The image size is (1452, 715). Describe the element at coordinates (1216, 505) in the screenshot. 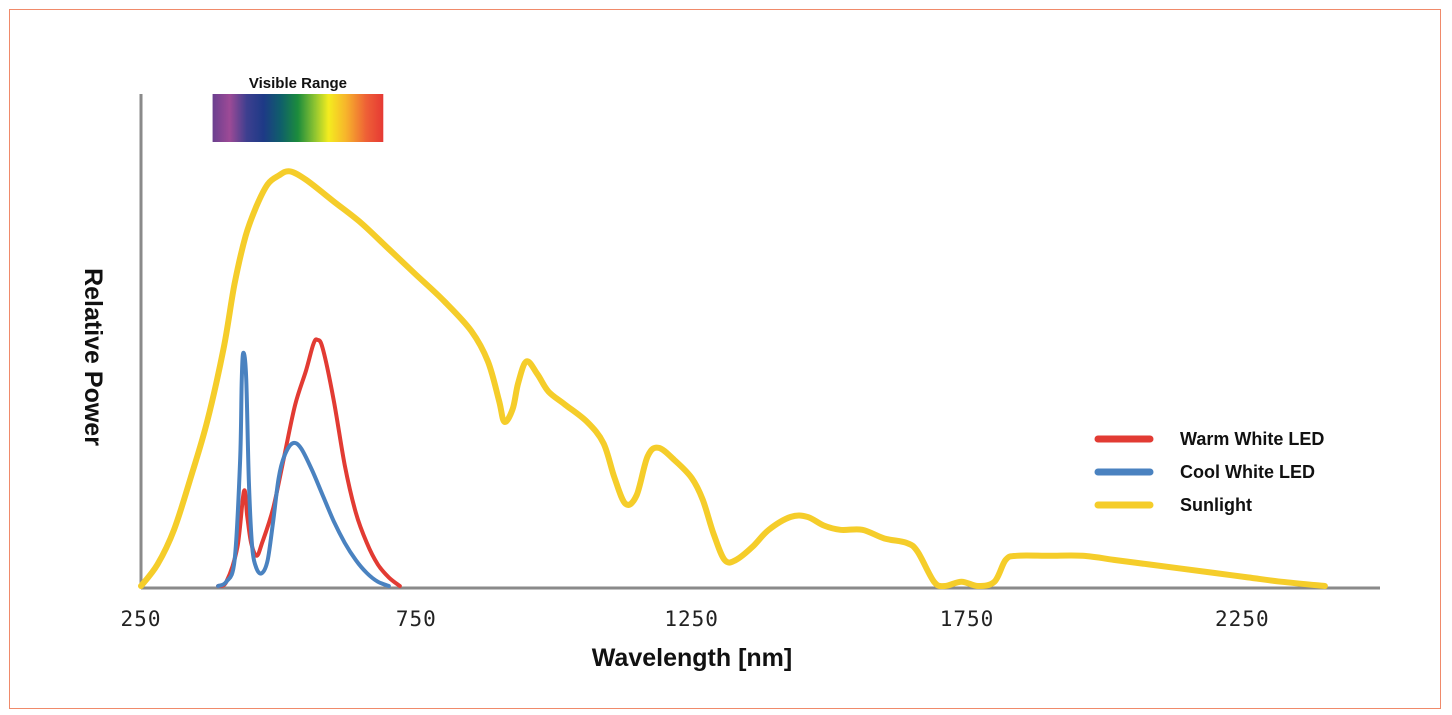

I see `legend-label: Sunlight` at that location.